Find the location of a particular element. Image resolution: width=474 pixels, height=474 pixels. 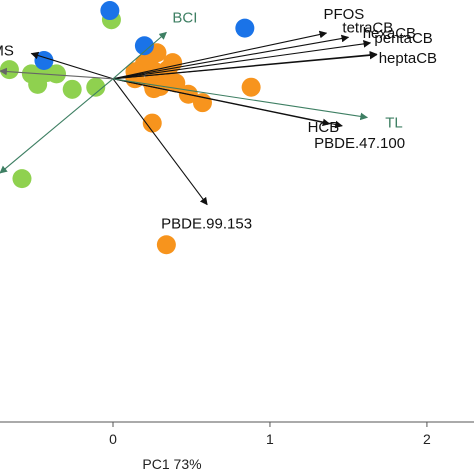

x-axis-label: PC1 73% is located at coordinates (171, 464).